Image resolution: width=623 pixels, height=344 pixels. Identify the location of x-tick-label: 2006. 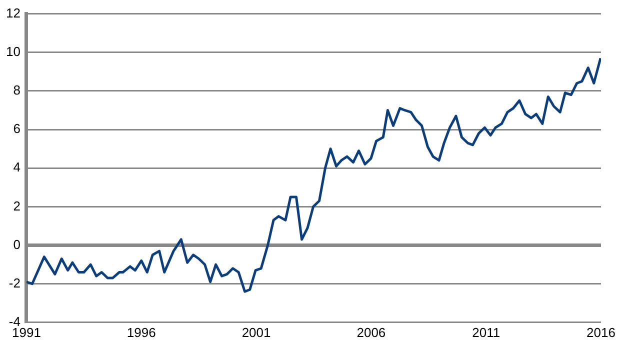
(371, 332).